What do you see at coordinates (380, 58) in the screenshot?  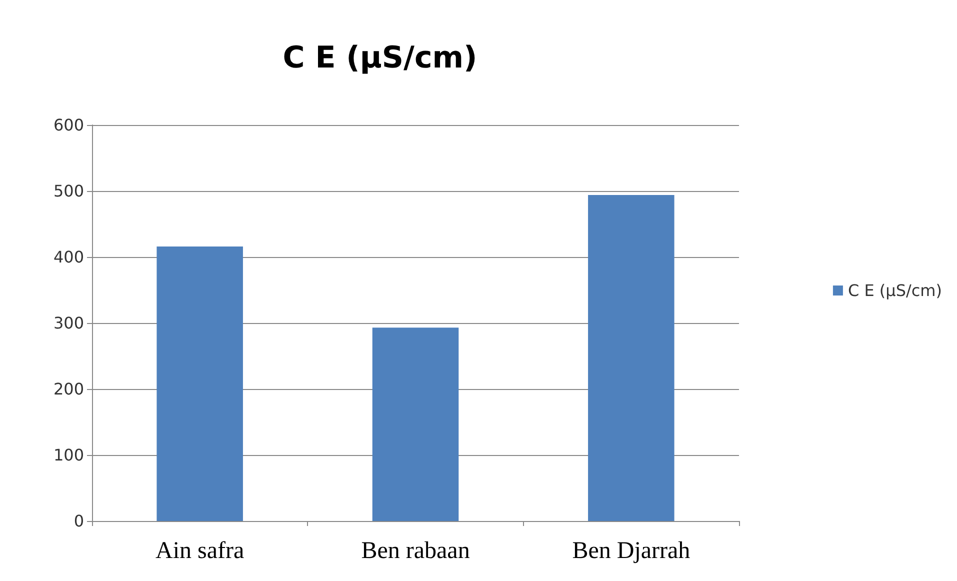 I see `chart-title: C E (µS/cm)` at bounding box center [380, 58].